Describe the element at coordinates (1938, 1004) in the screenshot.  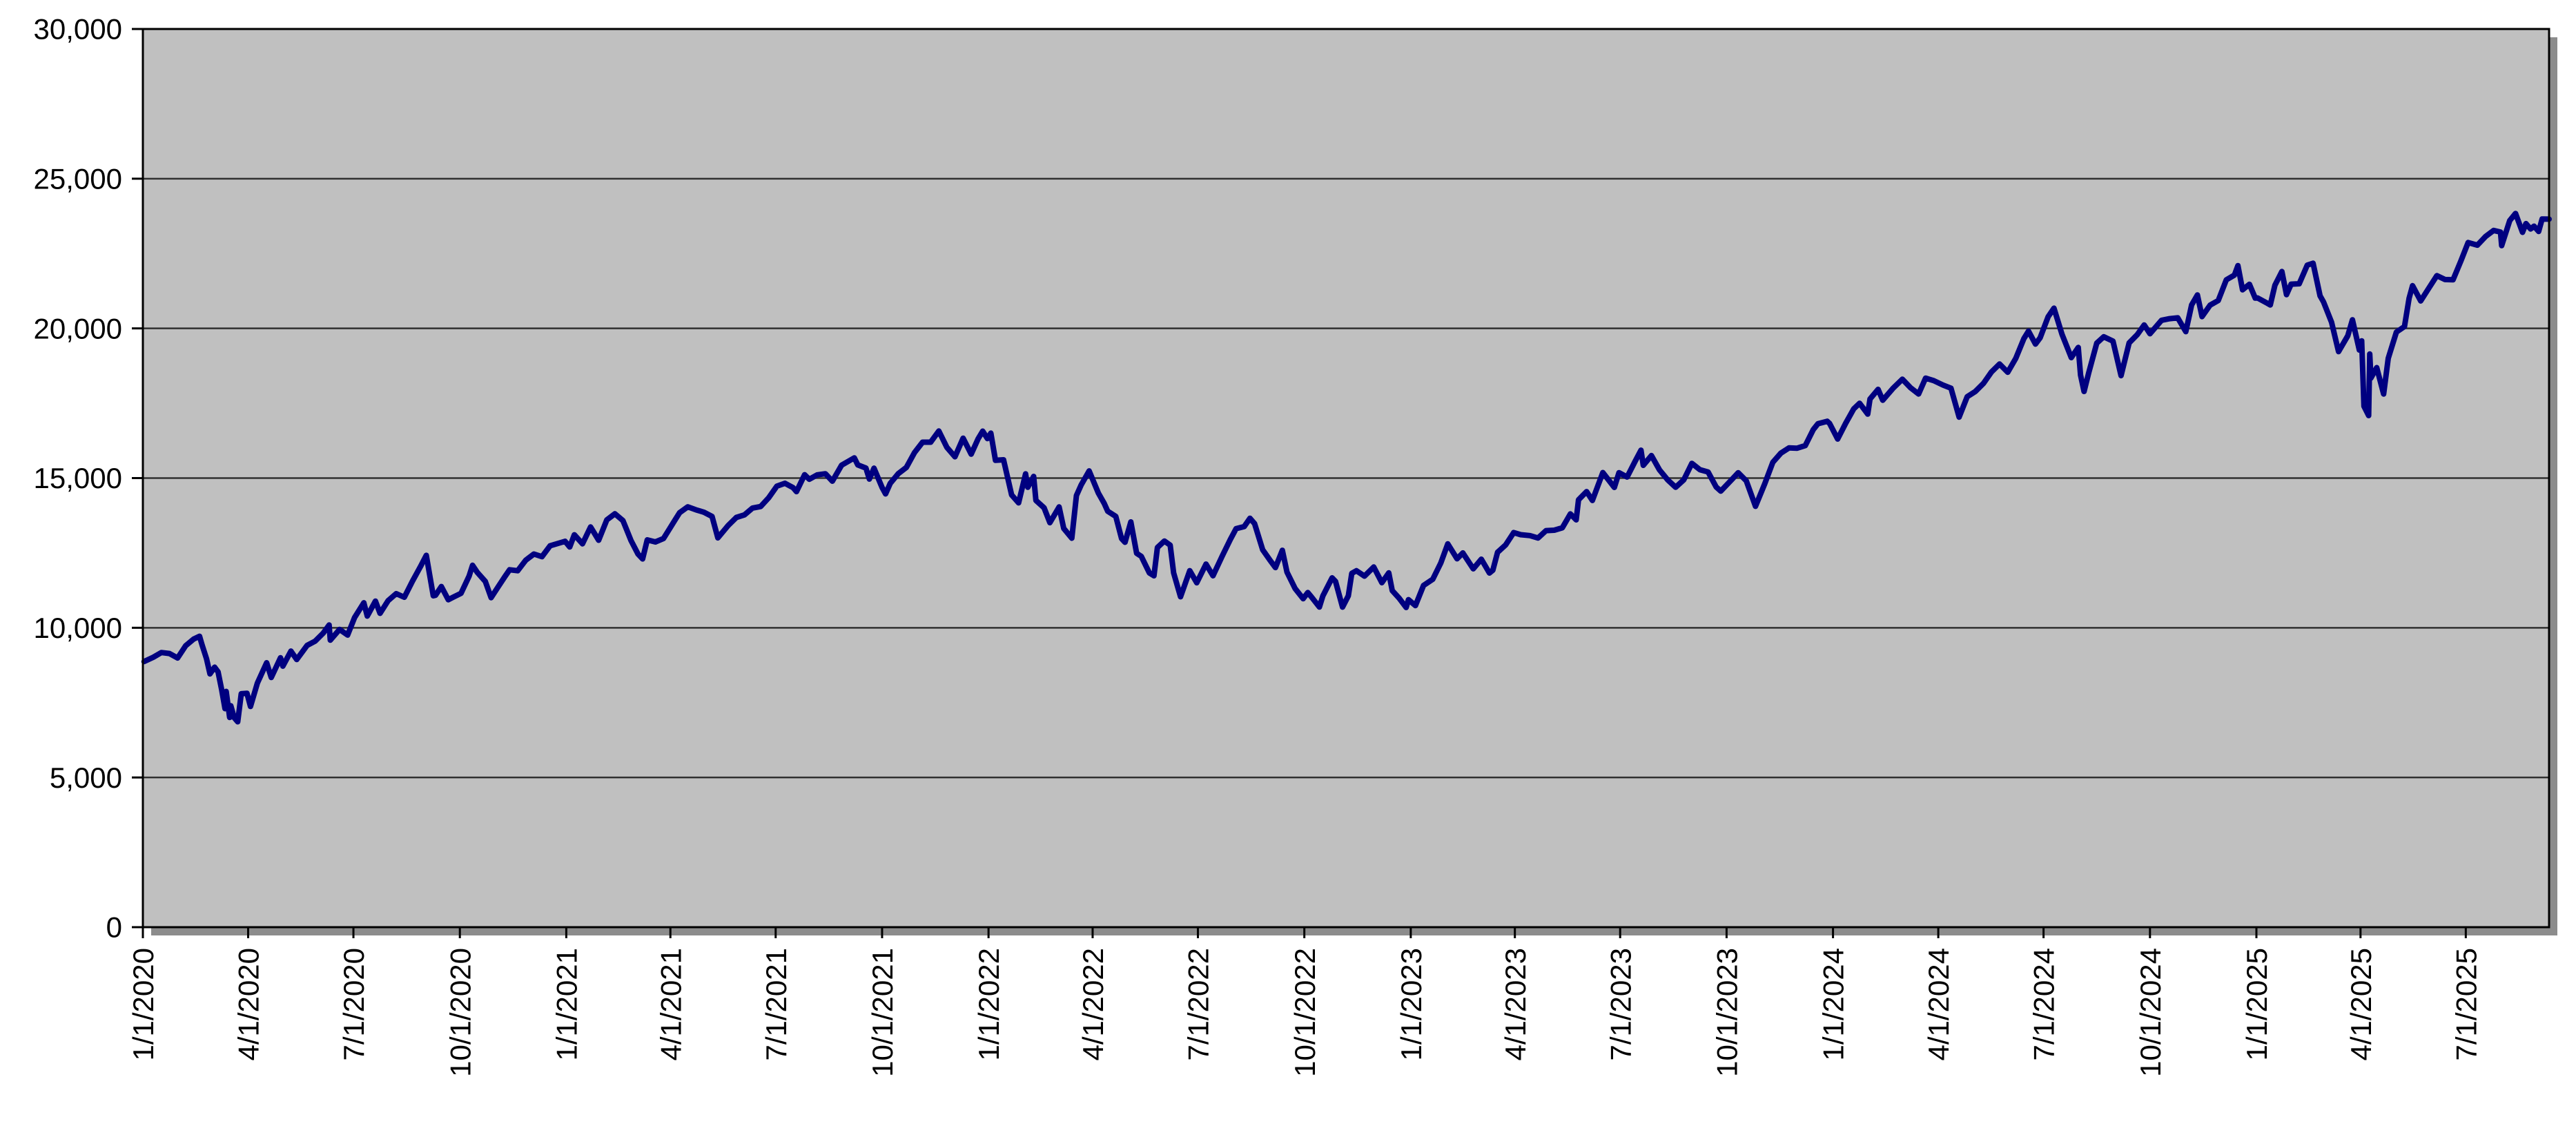
I see `x-axis-tick-label: 4/1/2024` at that location.